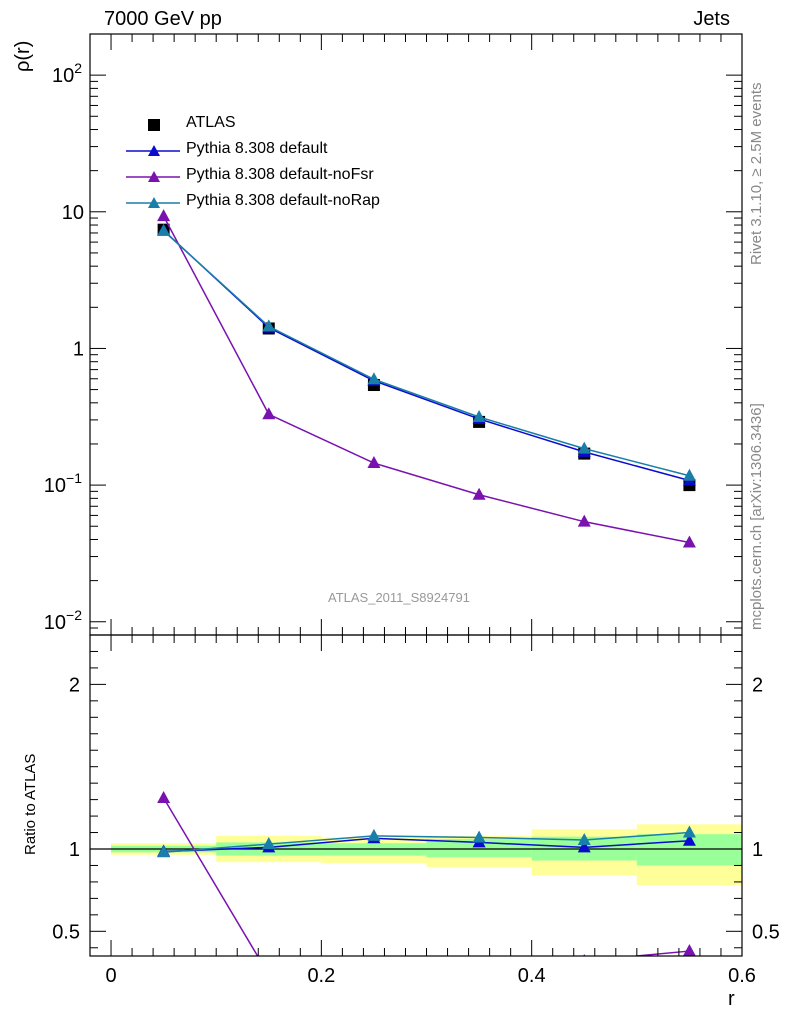 This screenshot has width=786, height=1024. What do you see at coordinates (399, 597) in the screenshot?
I see `analysis-watermark: ATLAS_2011_S8924791` at bounding box center [399, 597].